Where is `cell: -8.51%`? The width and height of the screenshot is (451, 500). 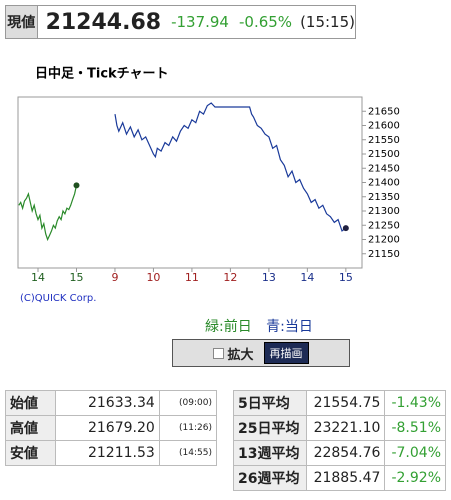 cell: -8.51% is located at coordinates (415, 428).